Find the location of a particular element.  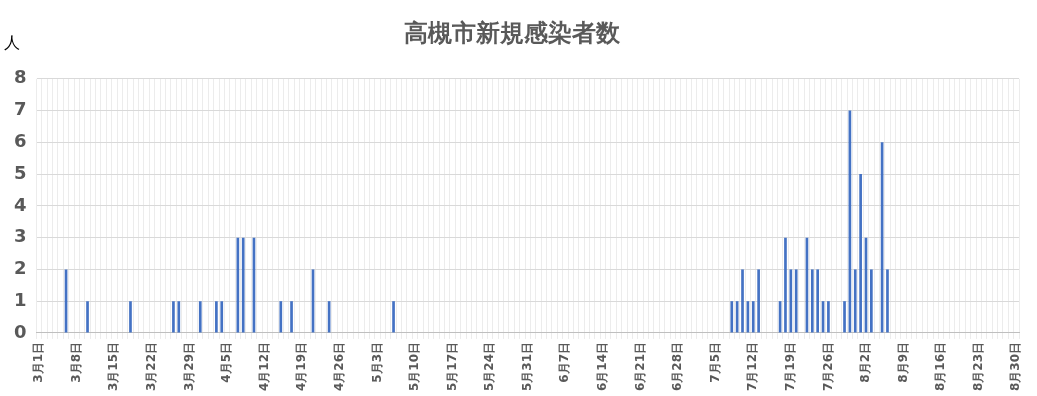

x-tick-label: 5月24日 is located at coordinates (489, 366).